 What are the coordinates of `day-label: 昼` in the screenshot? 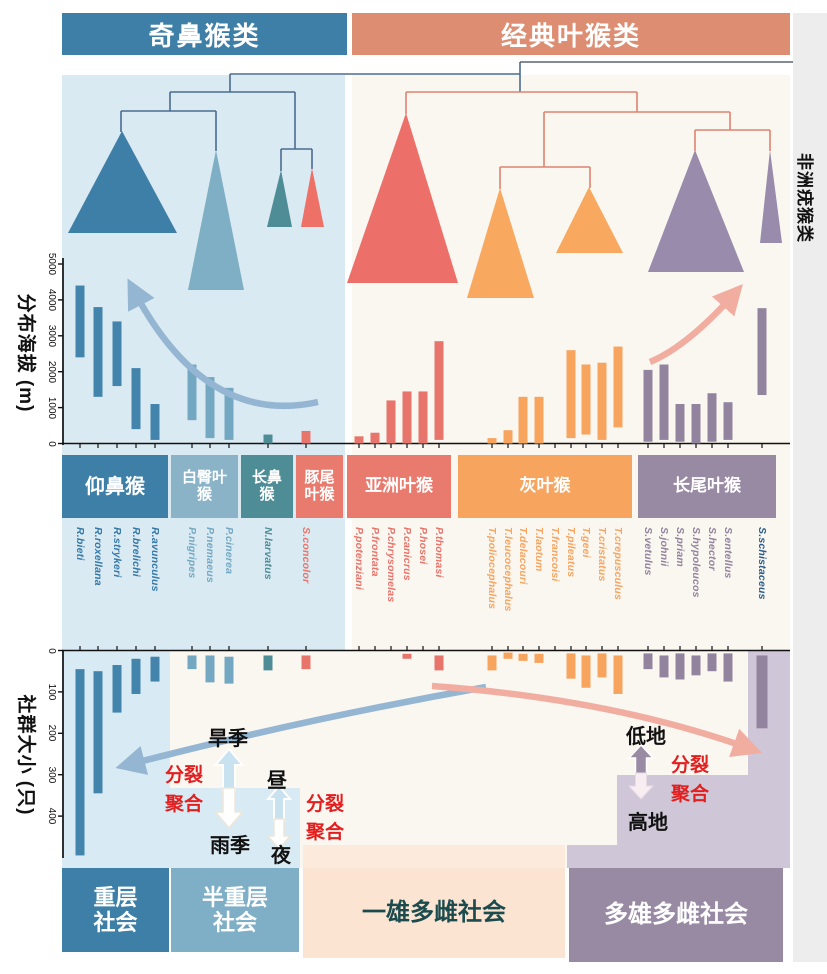 It's located at (277, 781).